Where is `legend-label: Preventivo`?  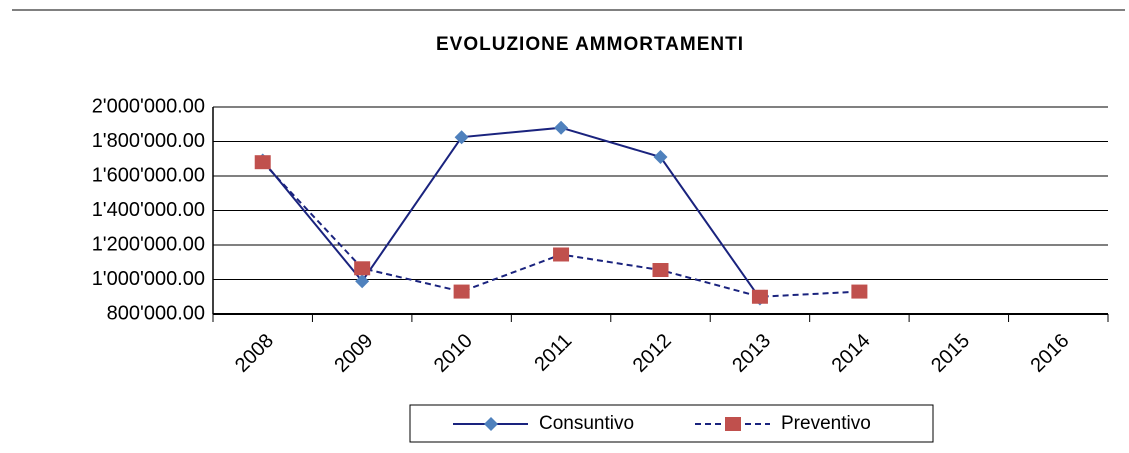
legend-label: Preventivo is located at coordinates (826, 423).